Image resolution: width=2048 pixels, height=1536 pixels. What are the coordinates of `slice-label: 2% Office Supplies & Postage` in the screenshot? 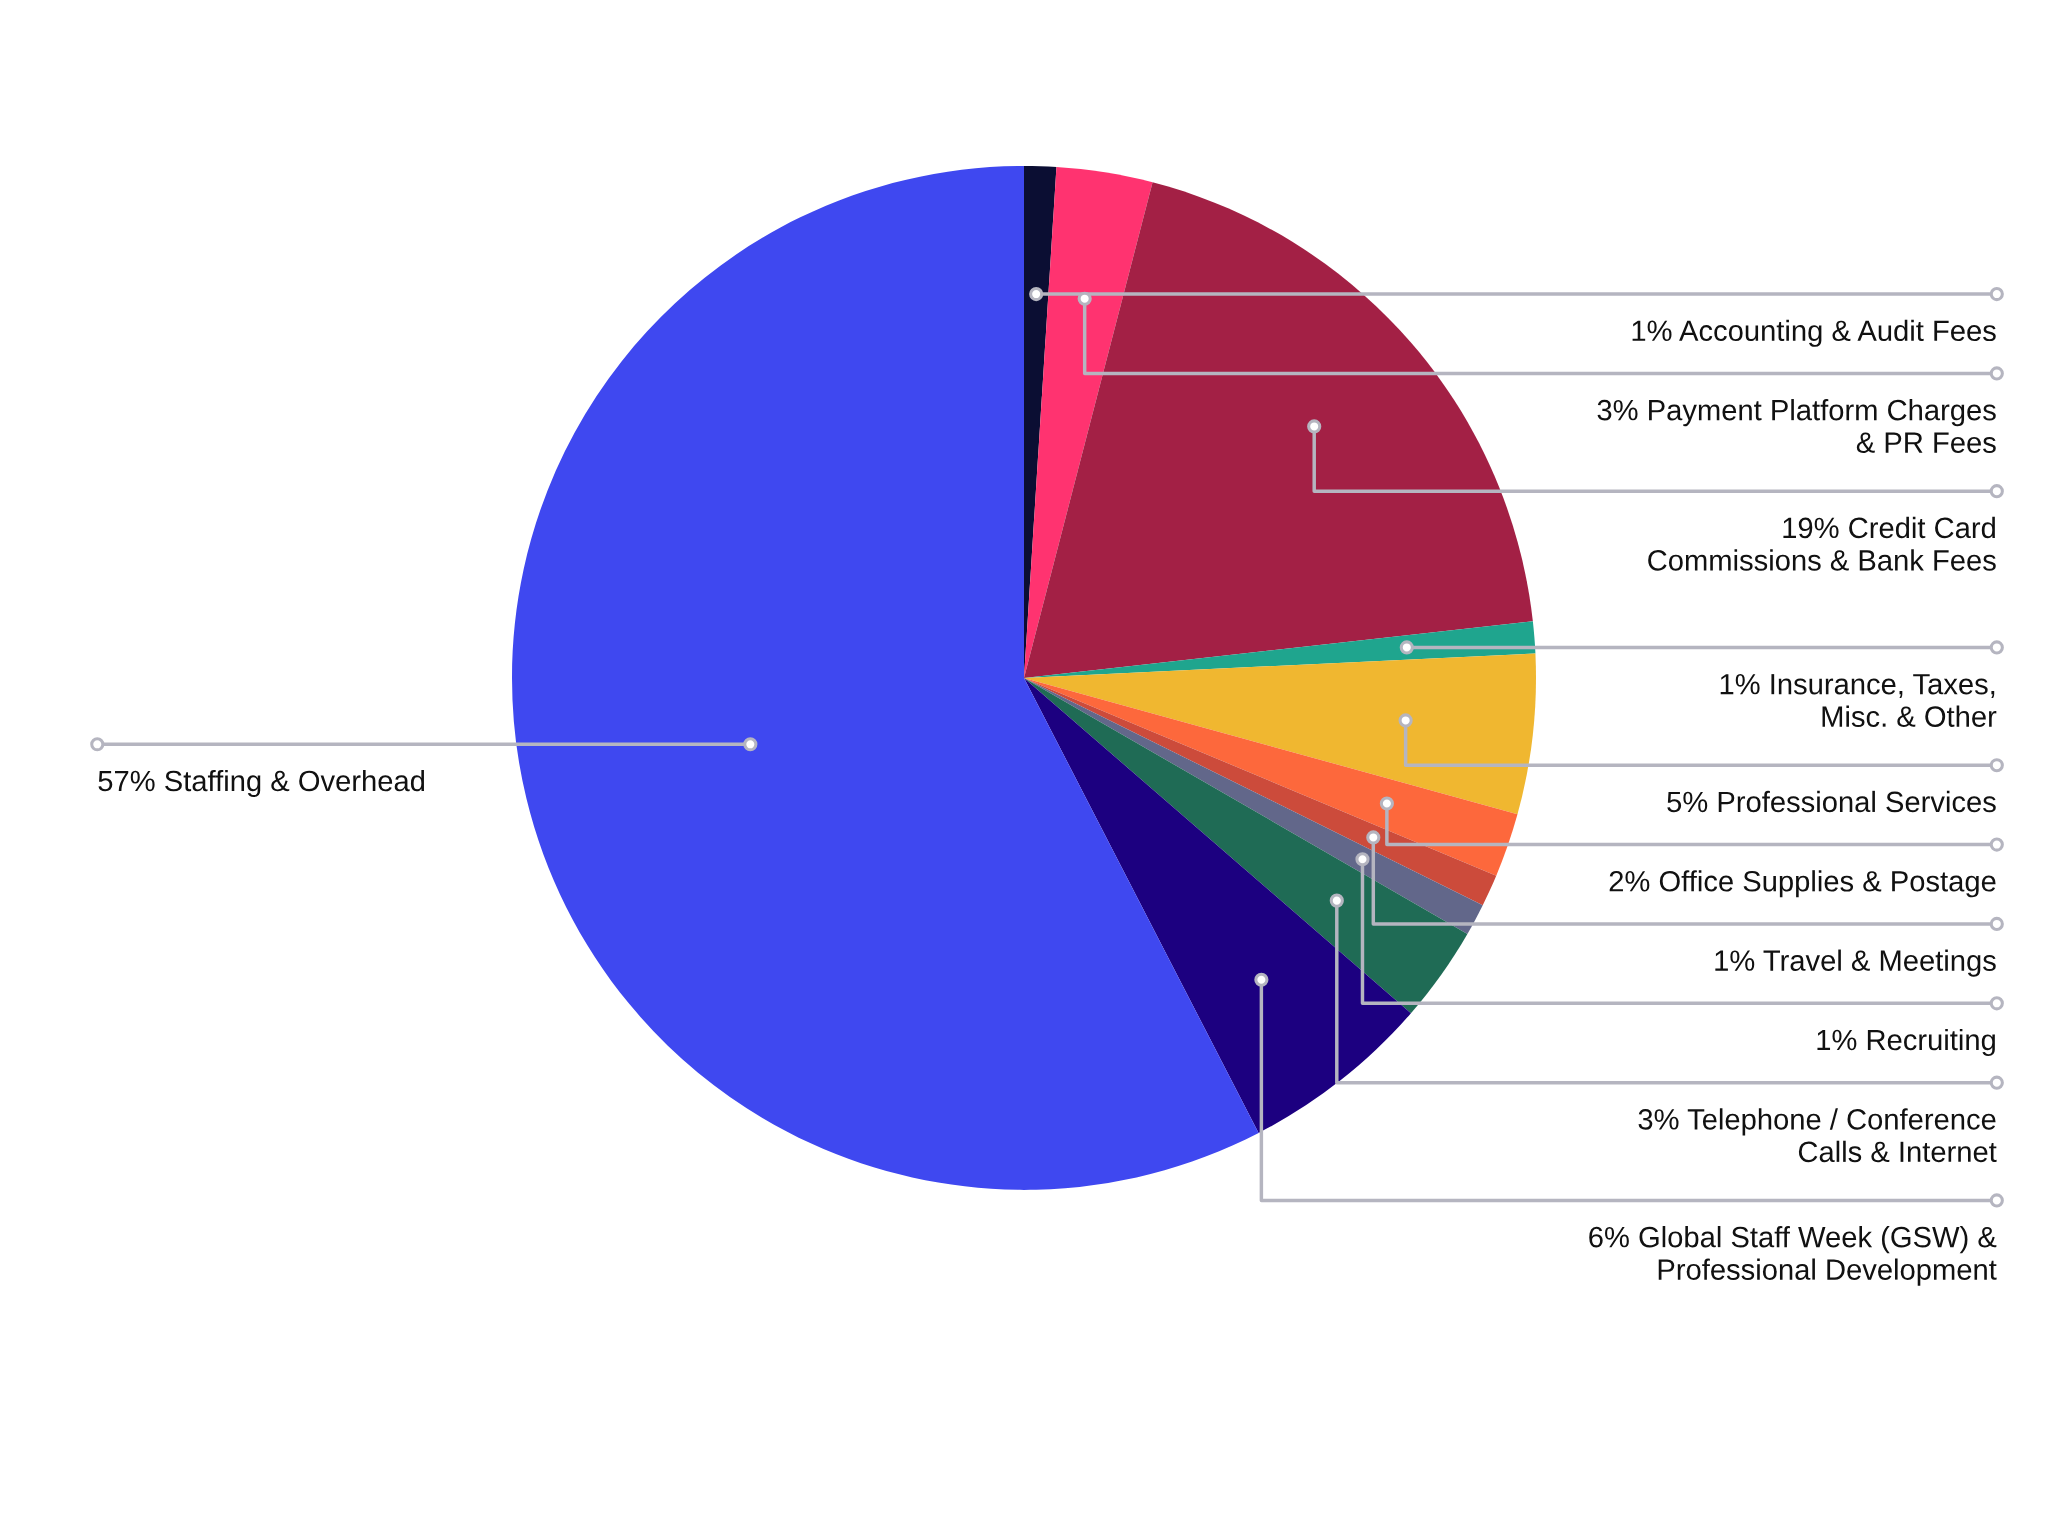 It's located at (1802, 884).